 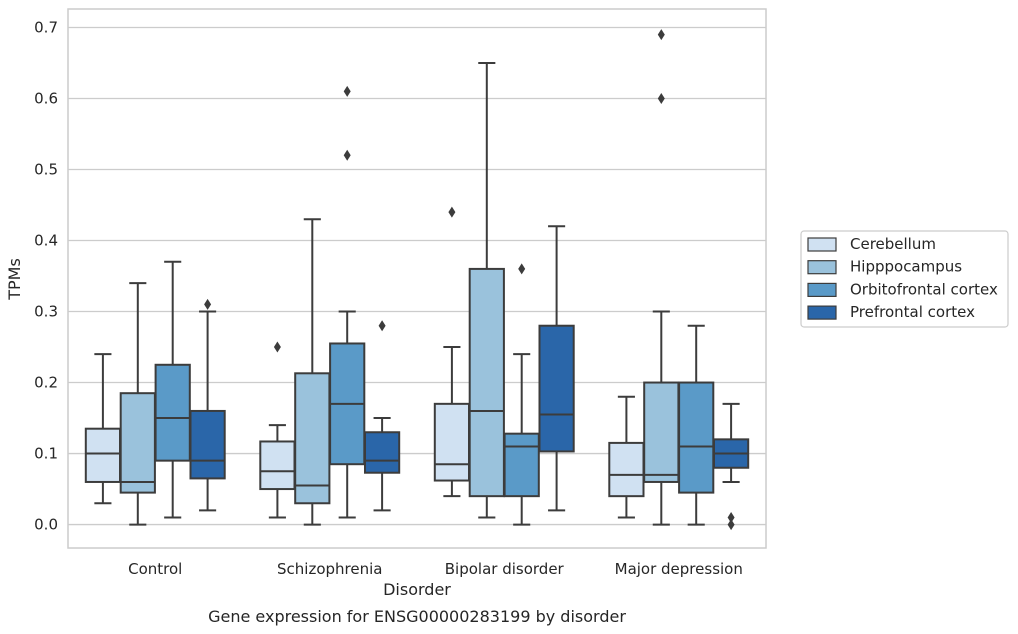 What do you see at coordinates (679, 569) in the screenshot?
I see `x-tick-label: Major depression` at bounding box center [679, 569].